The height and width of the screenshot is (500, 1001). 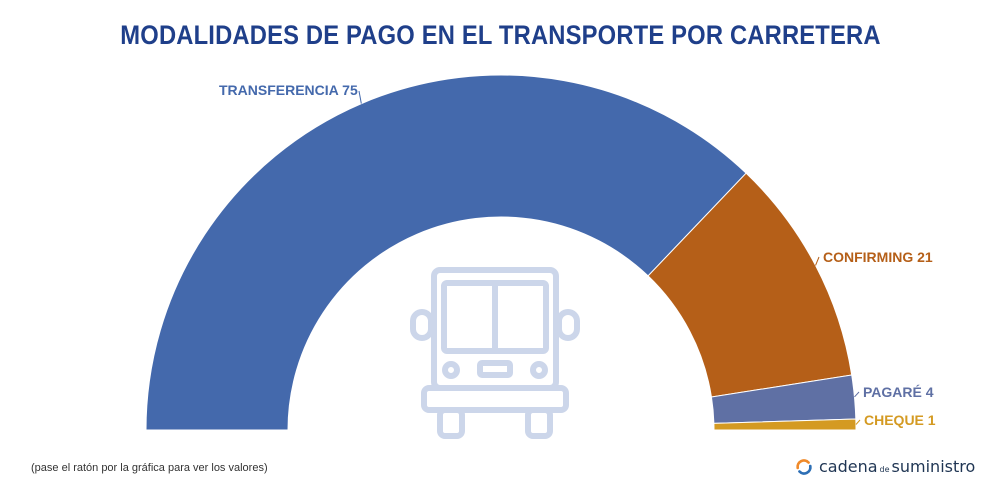 What do you see at coordinates (360, 97) in the screenshot?
I see `leader-line-transferencia` at bounding box center [360, 97].